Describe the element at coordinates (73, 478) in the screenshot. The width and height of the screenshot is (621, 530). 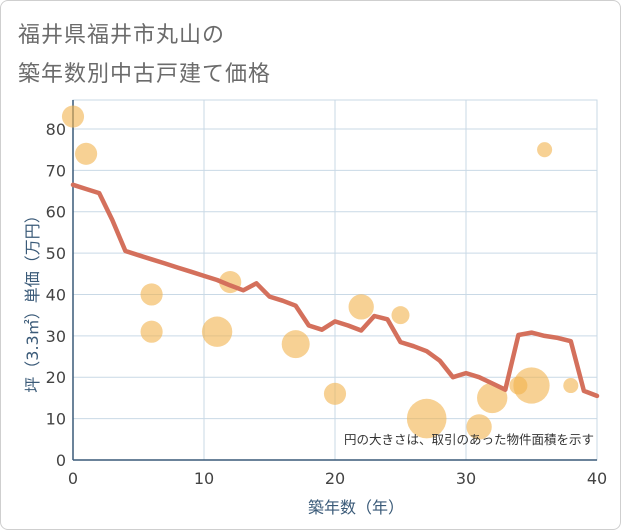
I see `x-tick-label: 0` at that location.